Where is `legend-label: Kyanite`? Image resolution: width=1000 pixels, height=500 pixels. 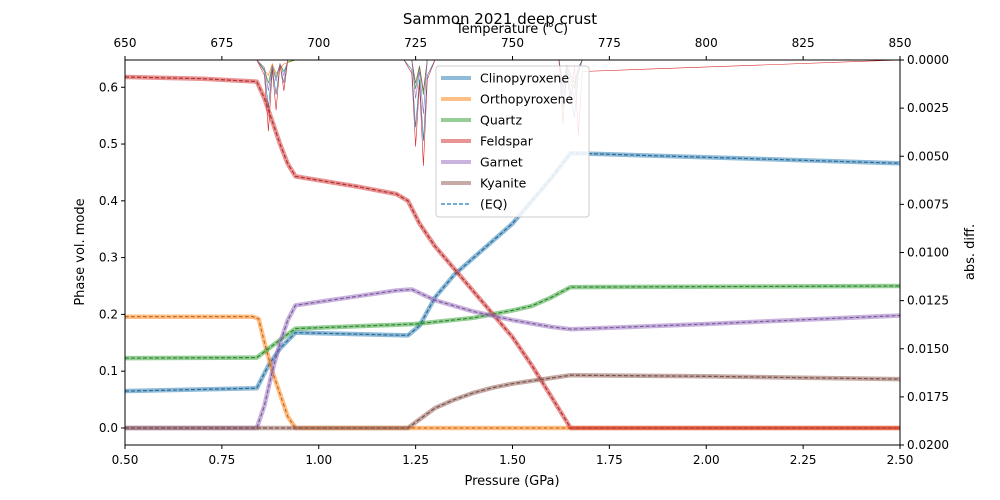 legend-label: Kyanite is located at coordinates (503, 183).